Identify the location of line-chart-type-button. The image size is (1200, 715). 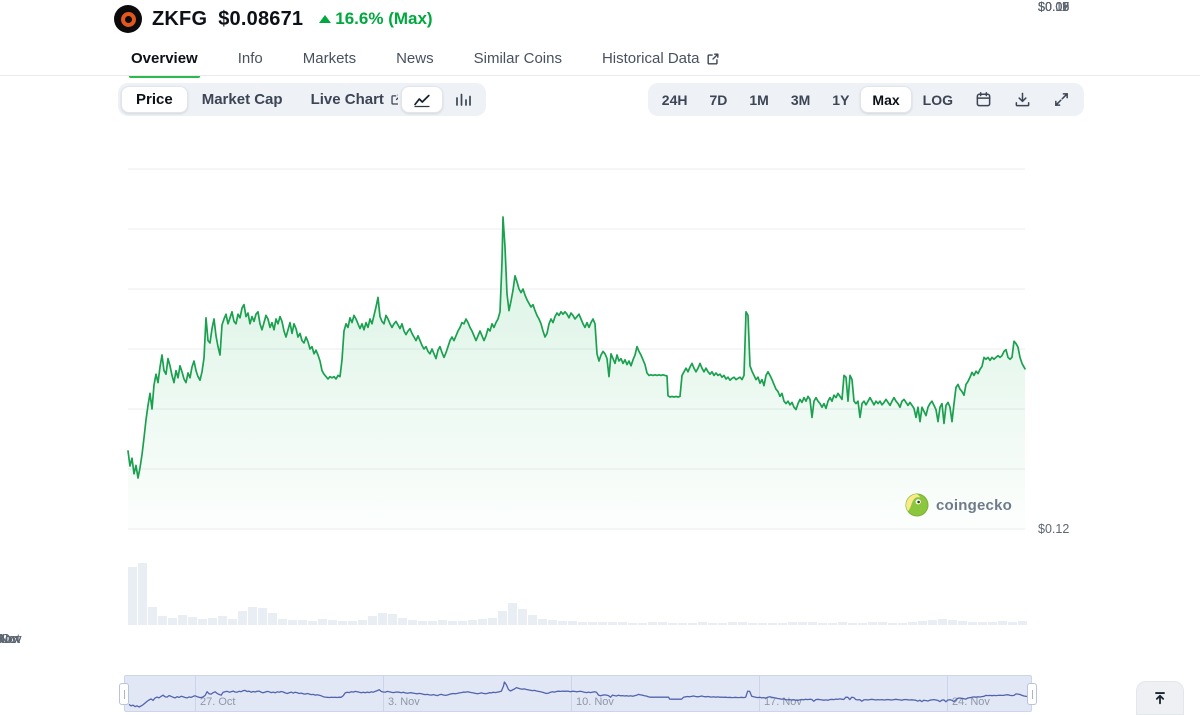
(422, 99).